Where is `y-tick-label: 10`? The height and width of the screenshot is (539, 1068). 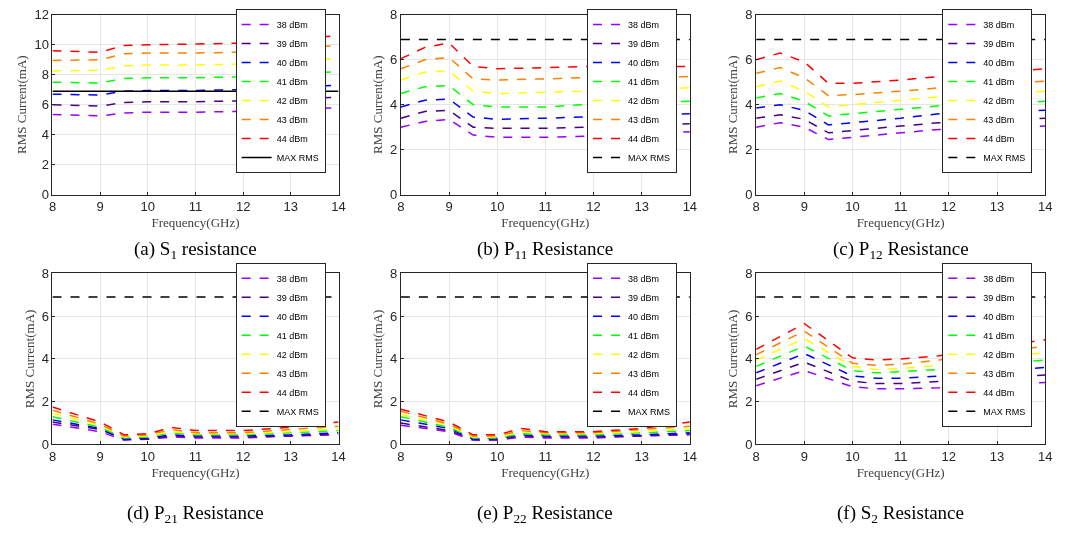 y-tick-label: 10 is located at coordinates (41, 45).